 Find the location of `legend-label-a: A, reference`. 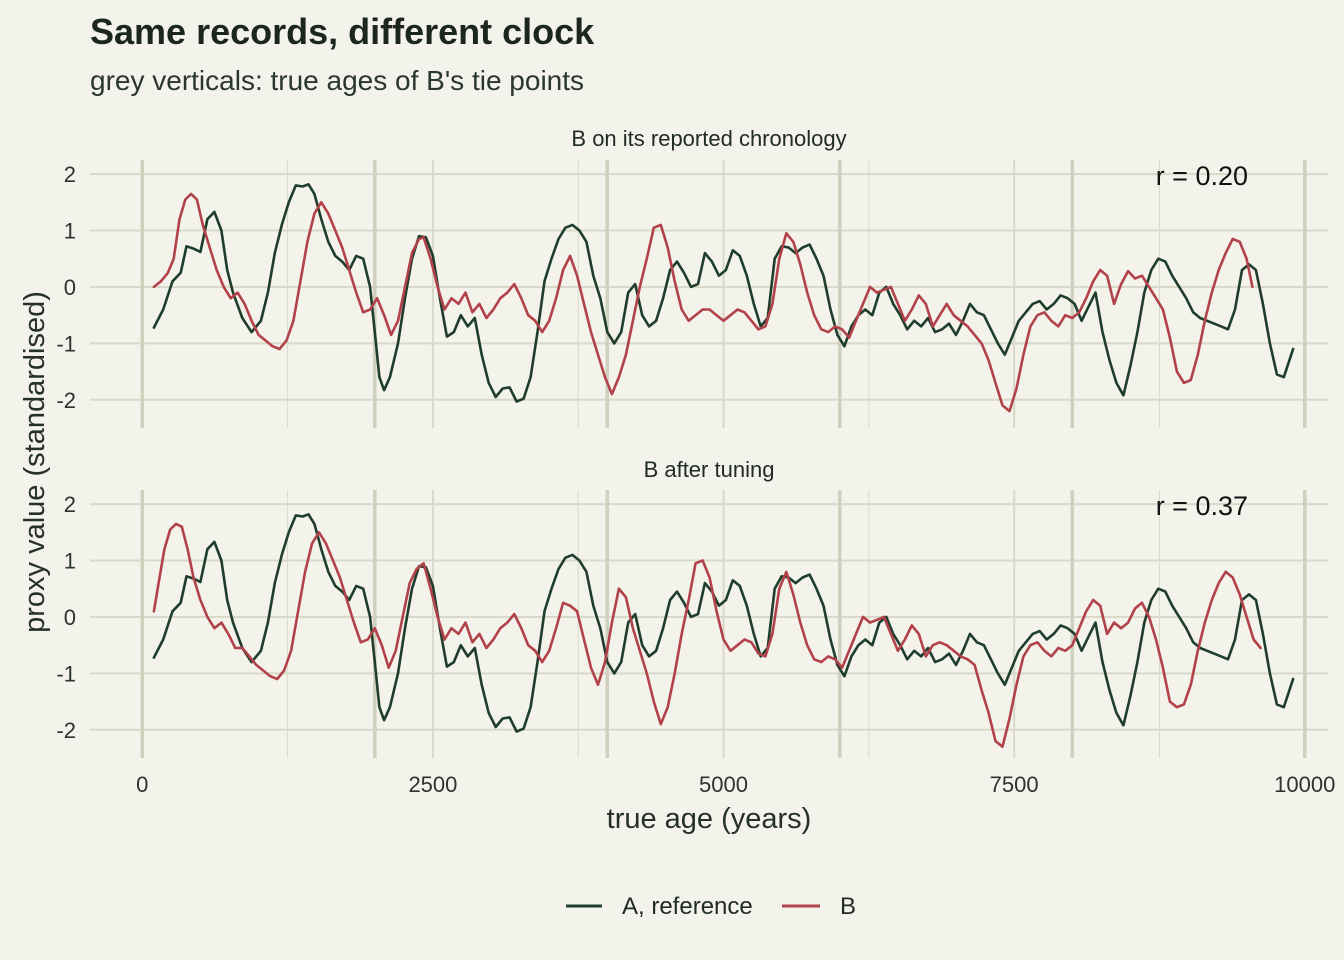

legend-label-a: A, reference is located at coordinates (687, 906).